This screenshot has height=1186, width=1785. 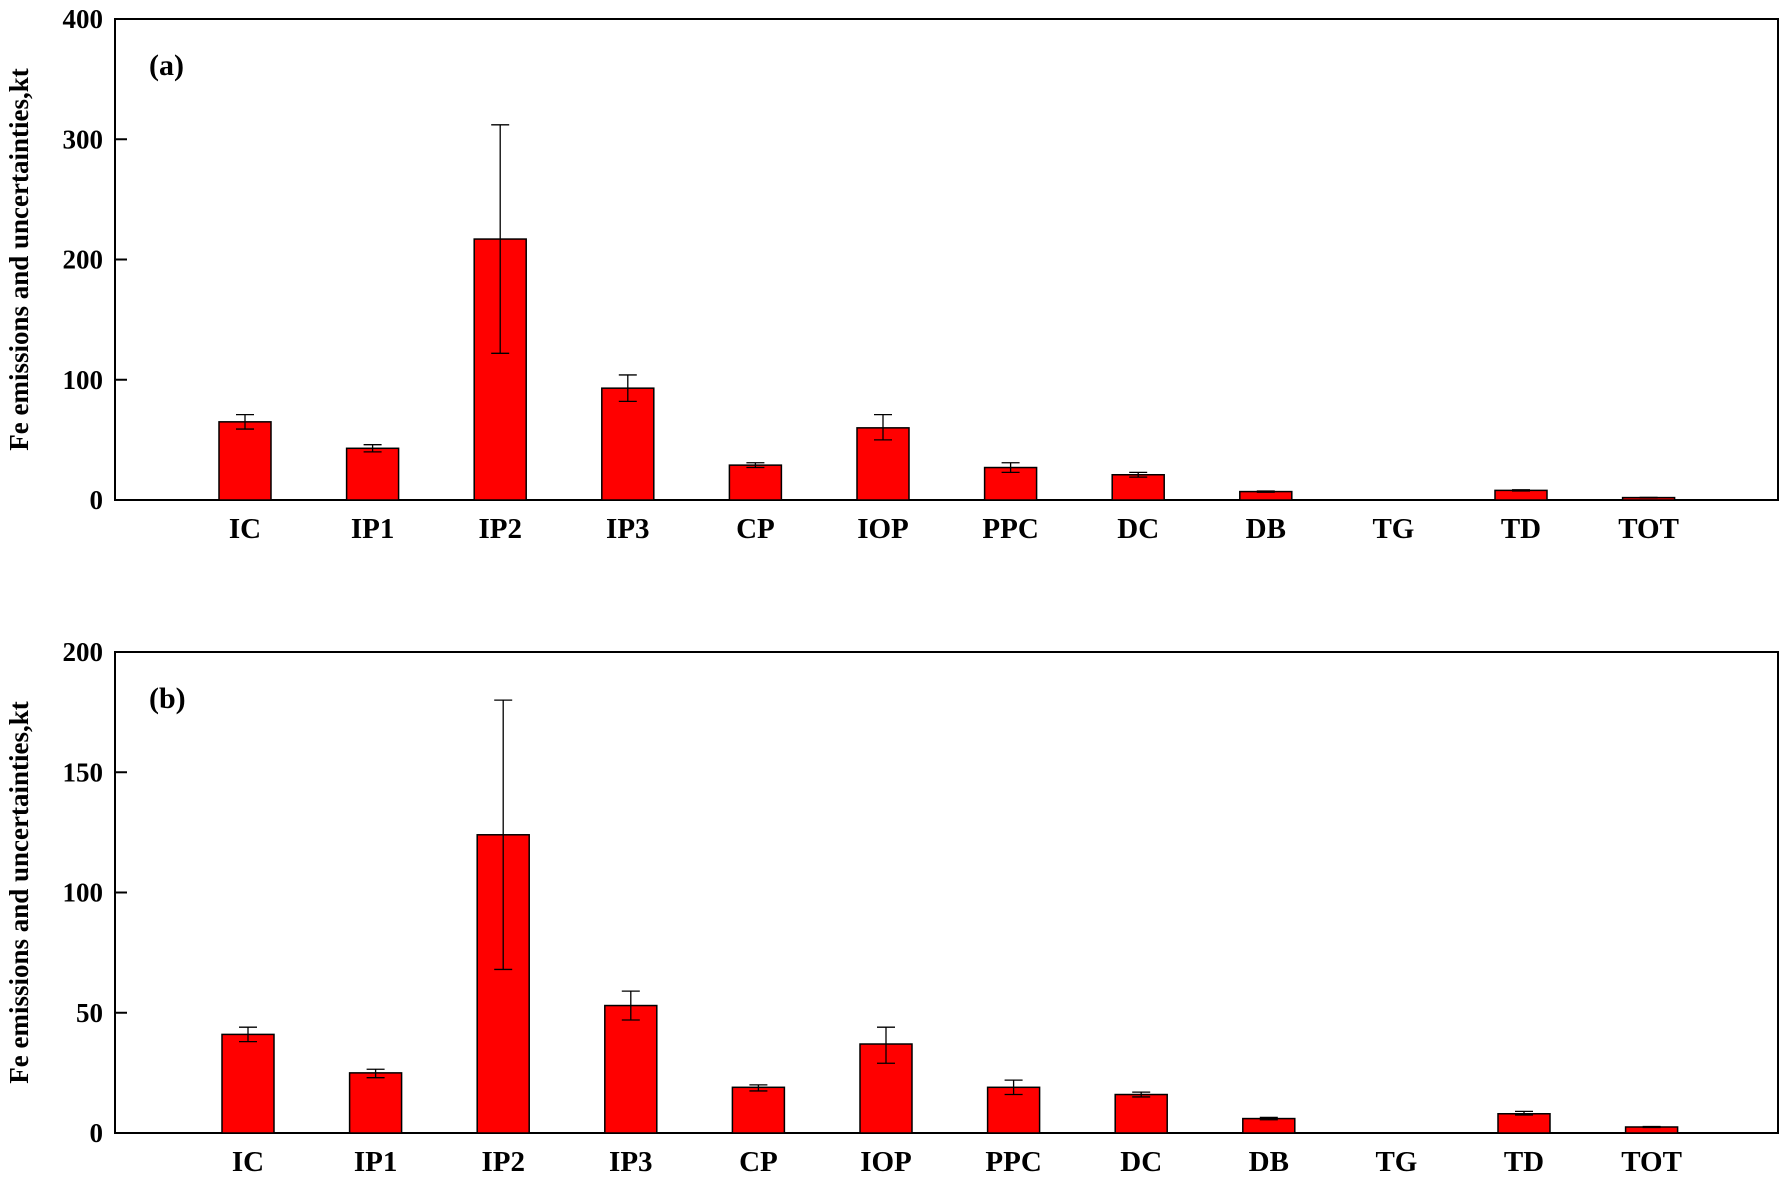 What do you see at coordinates (83, 19) in the screenshot?
I see `panel-a-ytick-label-4: 400` at bounding box center [83, 19].